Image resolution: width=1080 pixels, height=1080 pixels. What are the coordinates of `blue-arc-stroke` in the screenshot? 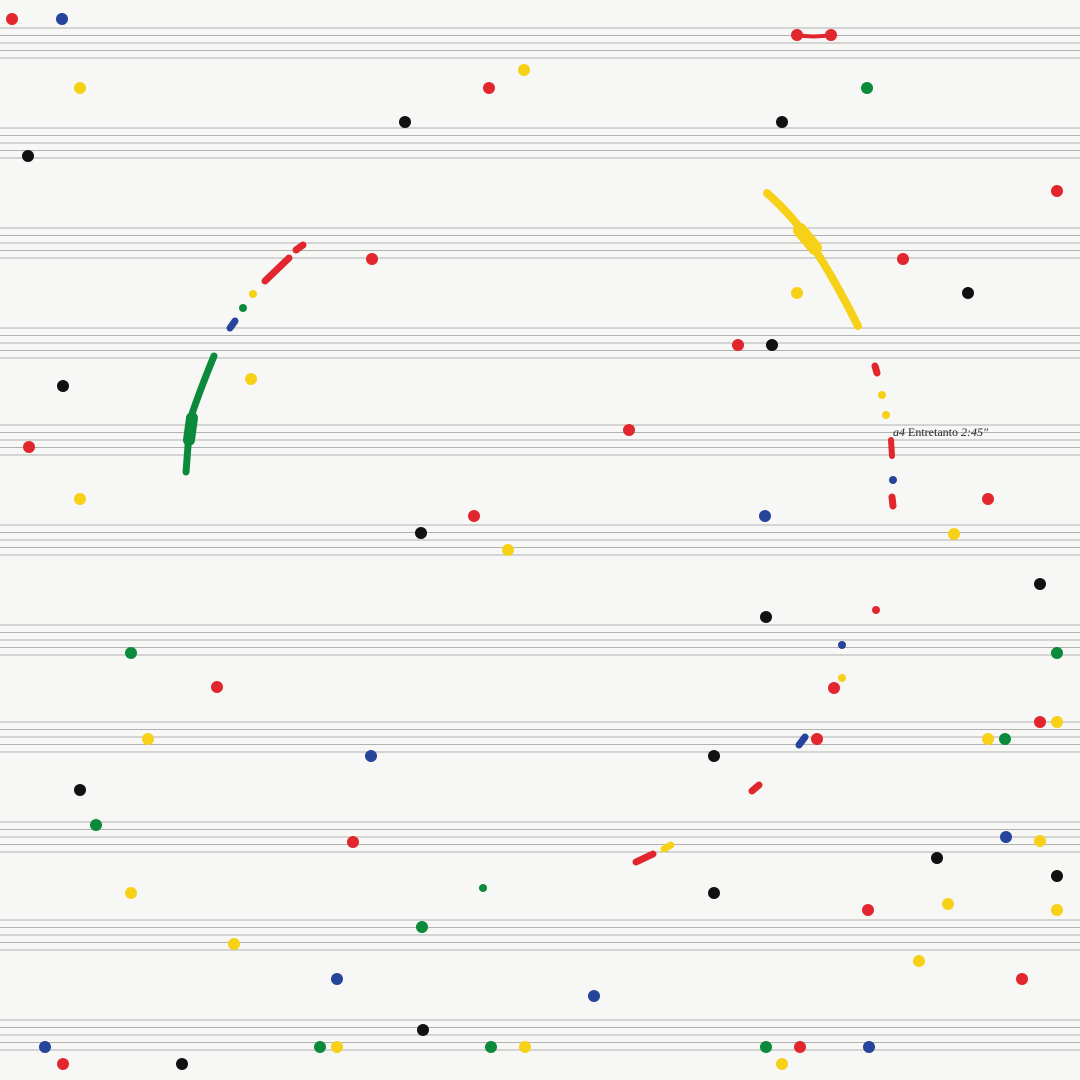 It's located at (232, 324).